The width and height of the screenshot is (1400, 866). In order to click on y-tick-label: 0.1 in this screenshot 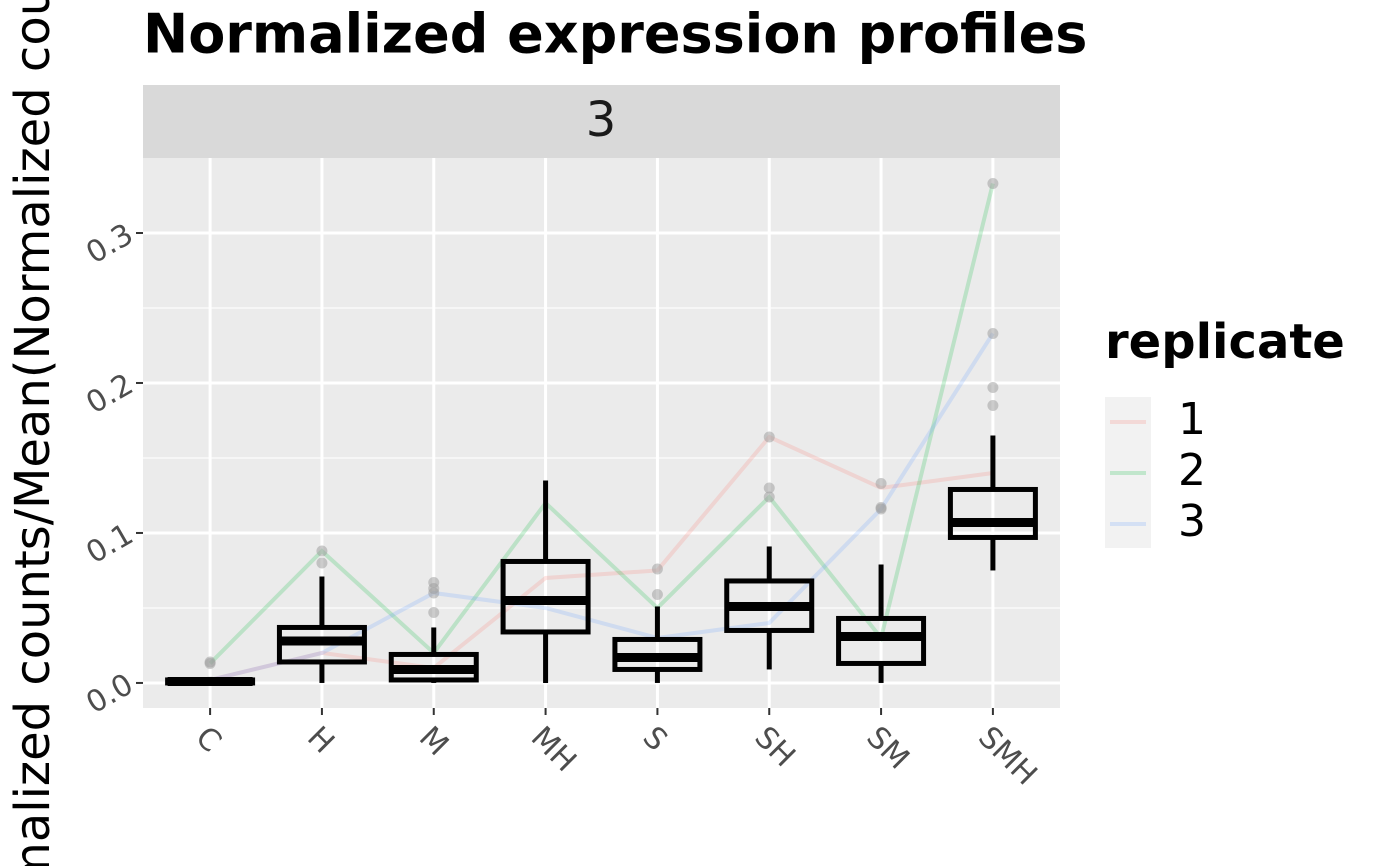, I will do `click(109, 544)`.